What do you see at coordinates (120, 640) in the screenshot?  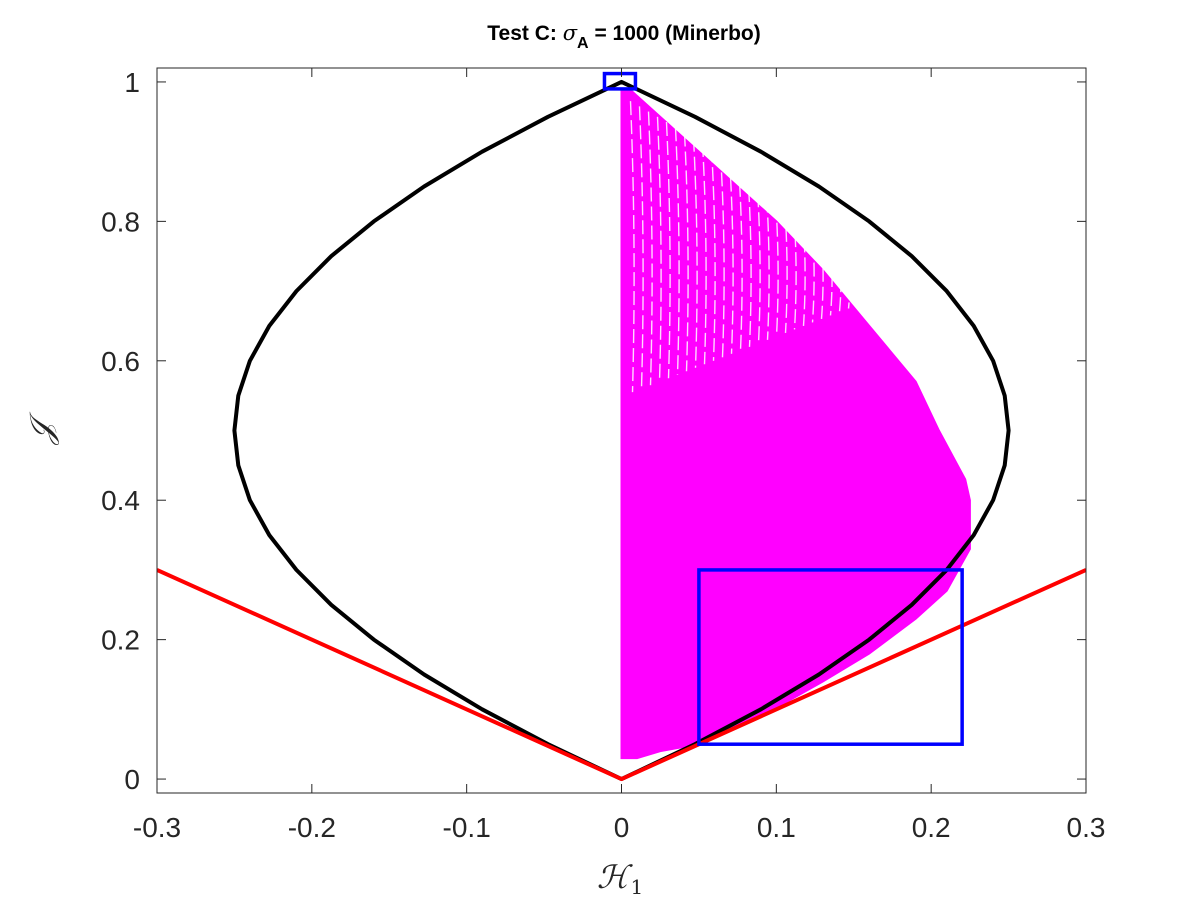 I see `y-tick-label: 0.2` at bounding box center [120, 640].